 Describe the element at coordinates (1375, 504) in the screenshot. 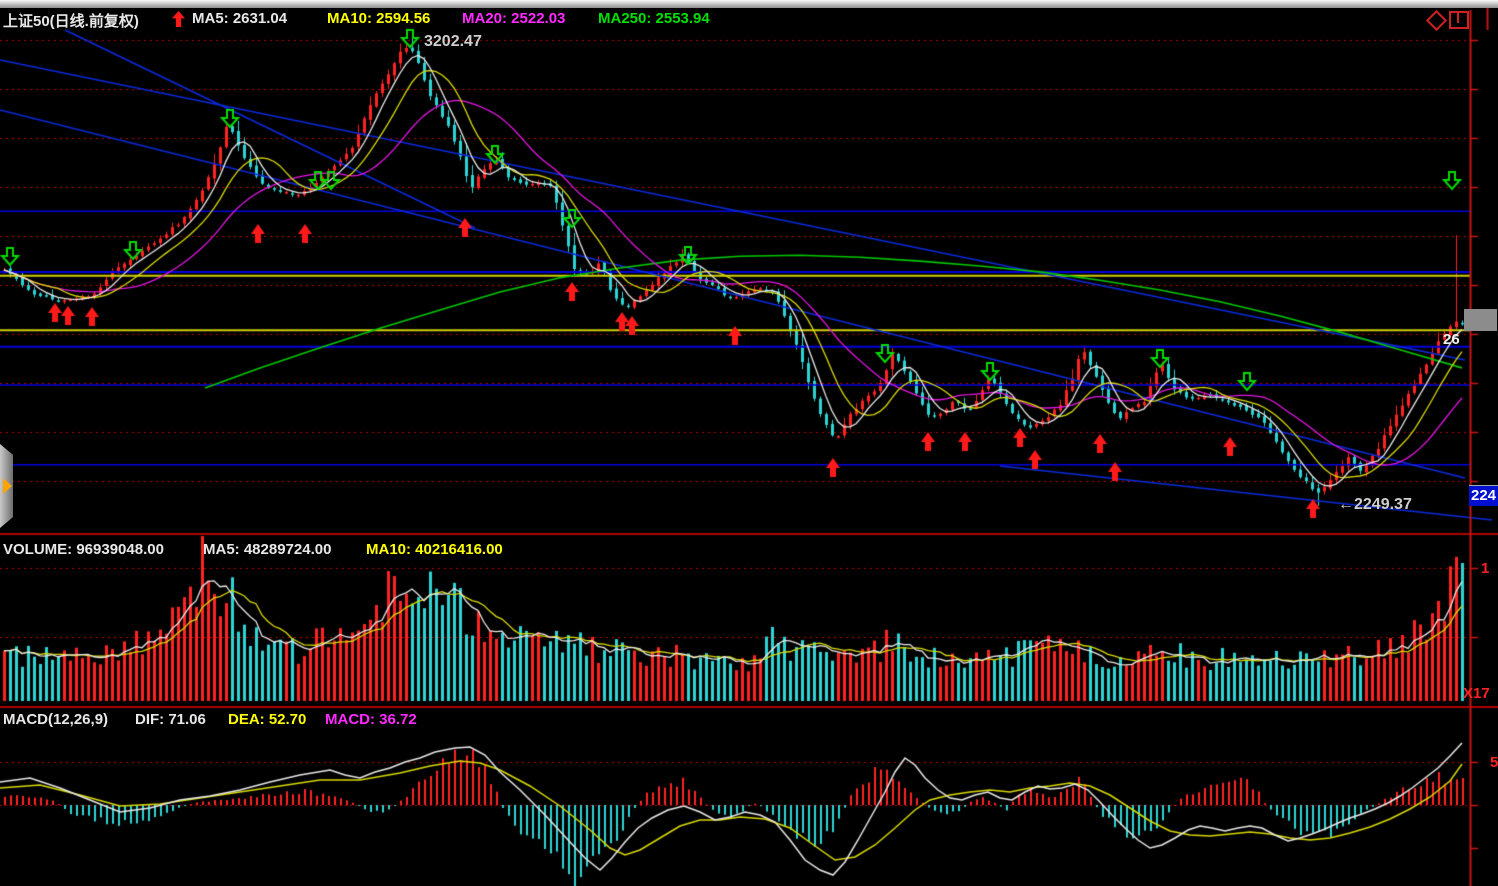

I see `trough-price-label: ←2249.37` at that location.